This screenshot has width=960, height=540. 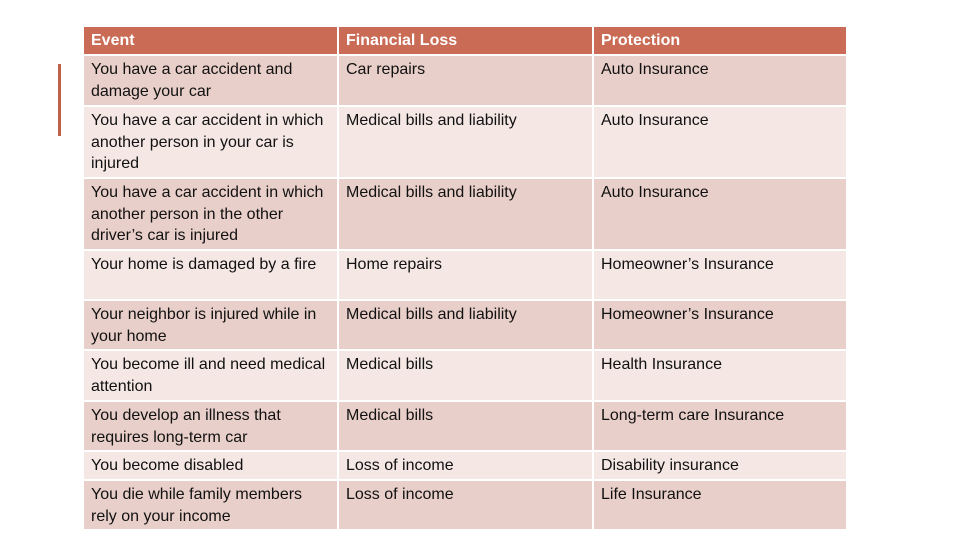 What do you see at coordinates (720, 40) in the screenshot?
I see `header-protection: Protection` at bounding box center [720, 40].